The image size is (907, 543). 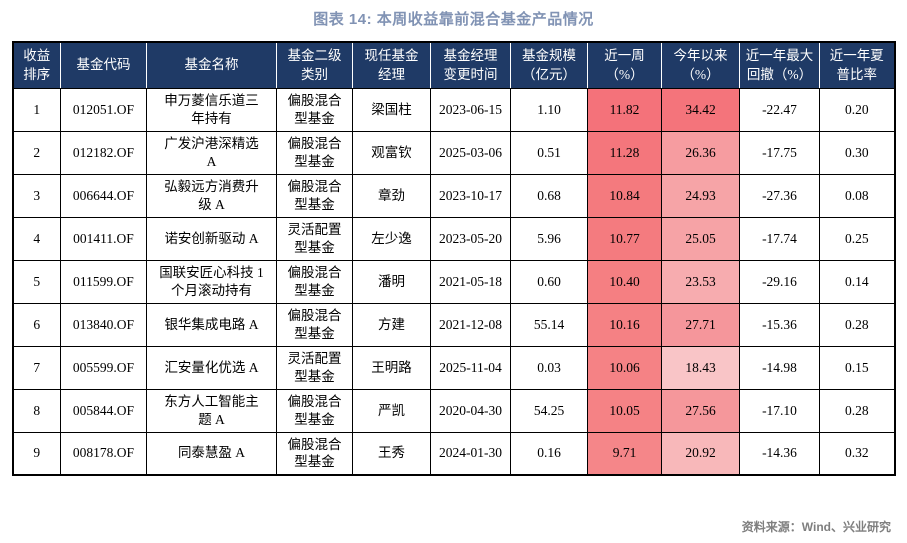 What do you see at coordinates (211, 453) in the screenshot?
I see `cell-name: 同泰慧盈 A` at bounding box center [211, 453].